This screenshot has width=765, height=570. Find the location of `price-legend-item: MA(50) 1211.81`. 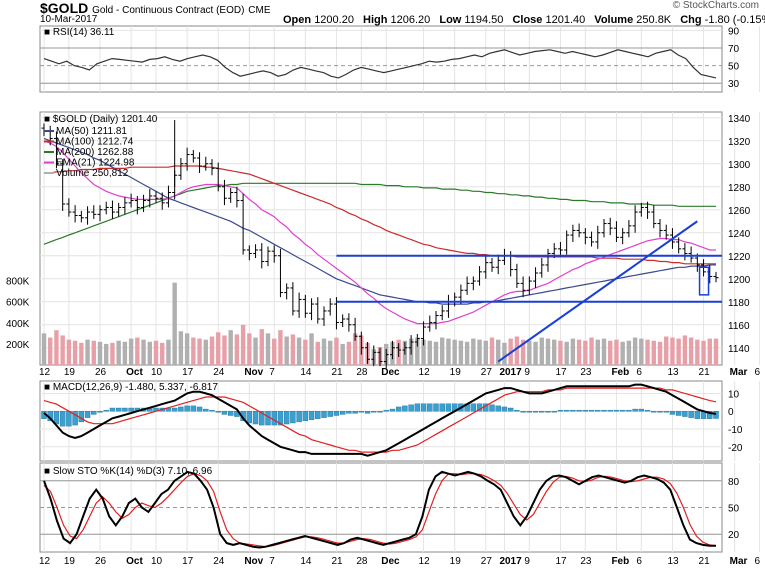

price-legend-item: MA(50) 1211.81 is located at coordinates (91, 131).